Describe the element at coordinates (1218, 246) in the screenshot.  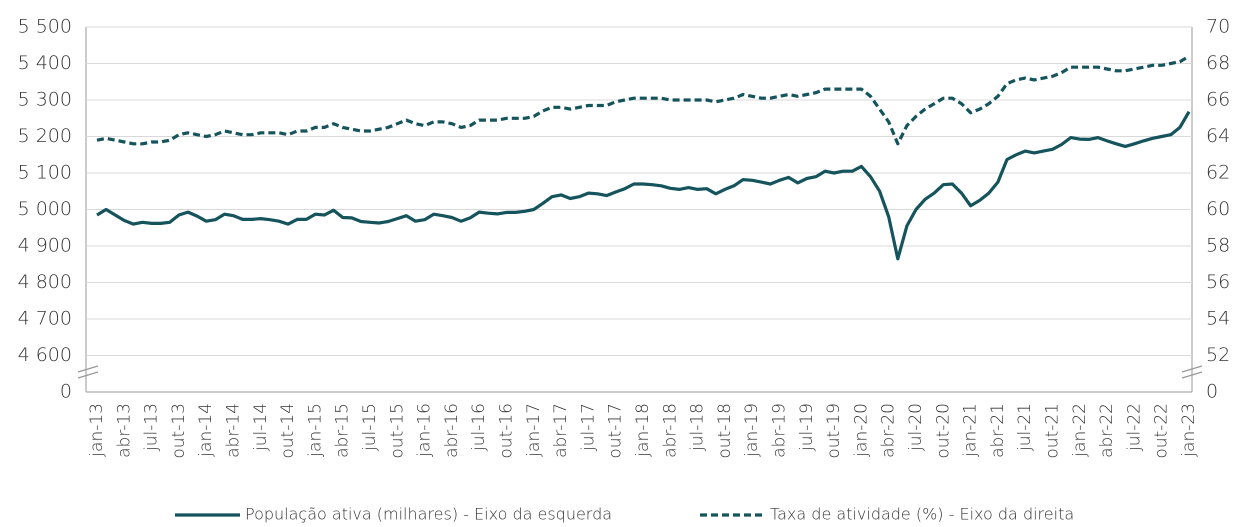
I see `y2-tick-label: 58` at that location.